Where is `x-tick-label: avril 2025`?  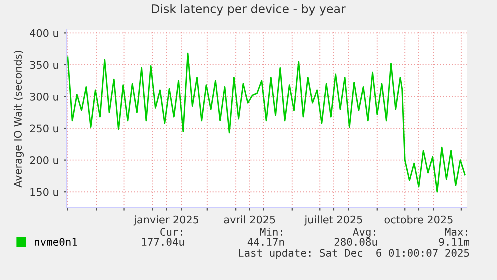 x-tick-label: avril 2025 is located at coordinates (250, 220).